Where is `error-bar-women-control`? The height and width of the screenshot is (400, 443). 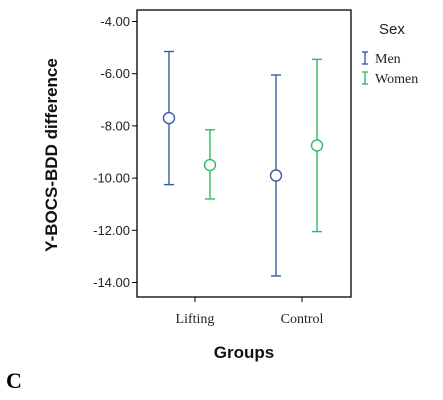 error-bar-women-control is located at coordinates (317, 145).